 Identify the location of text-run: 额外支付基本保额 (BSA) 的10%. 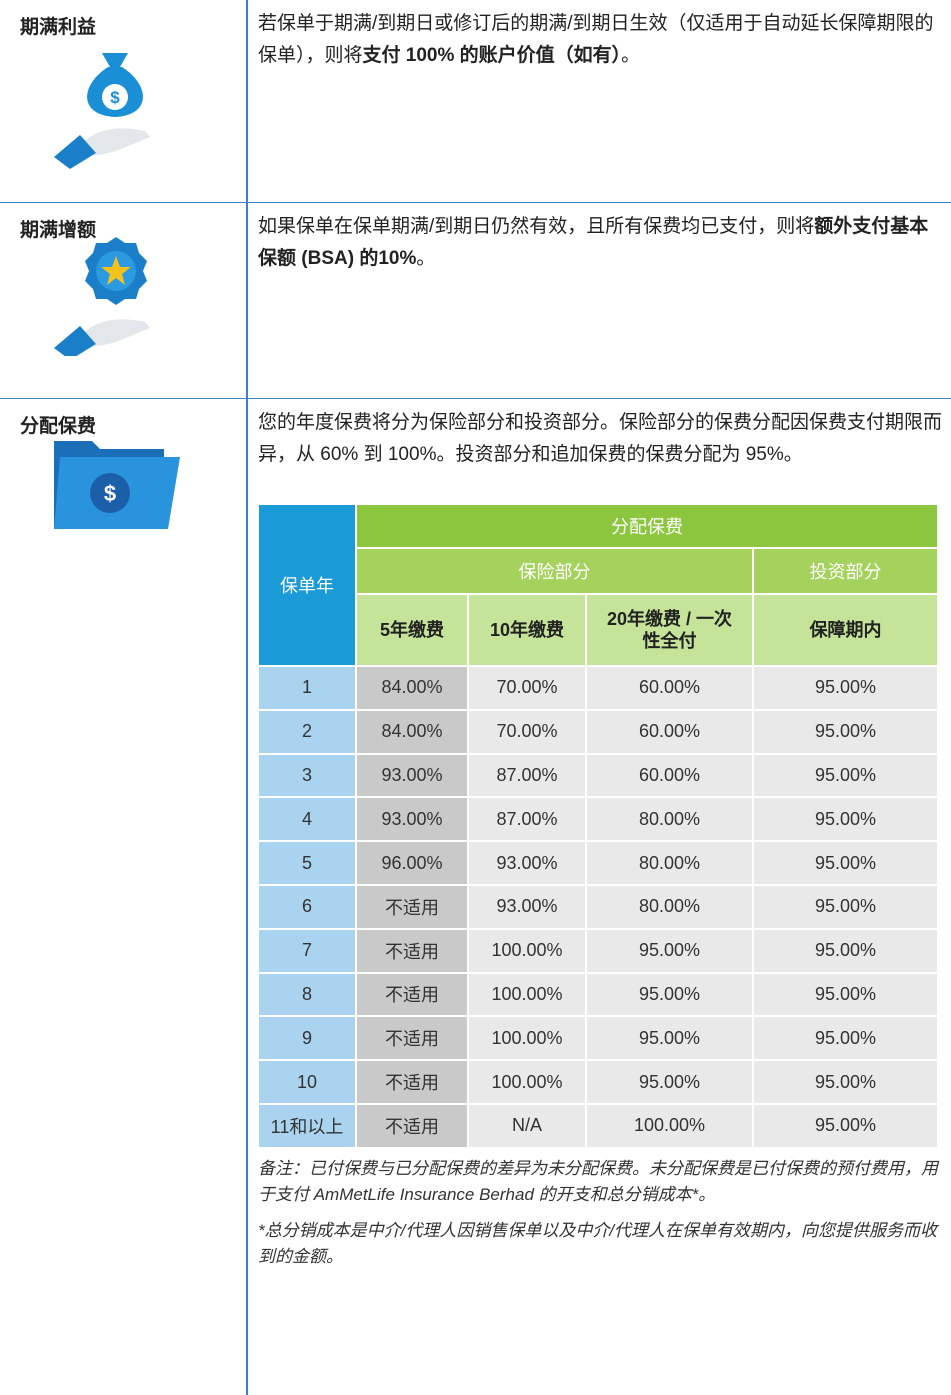
(593, 242).